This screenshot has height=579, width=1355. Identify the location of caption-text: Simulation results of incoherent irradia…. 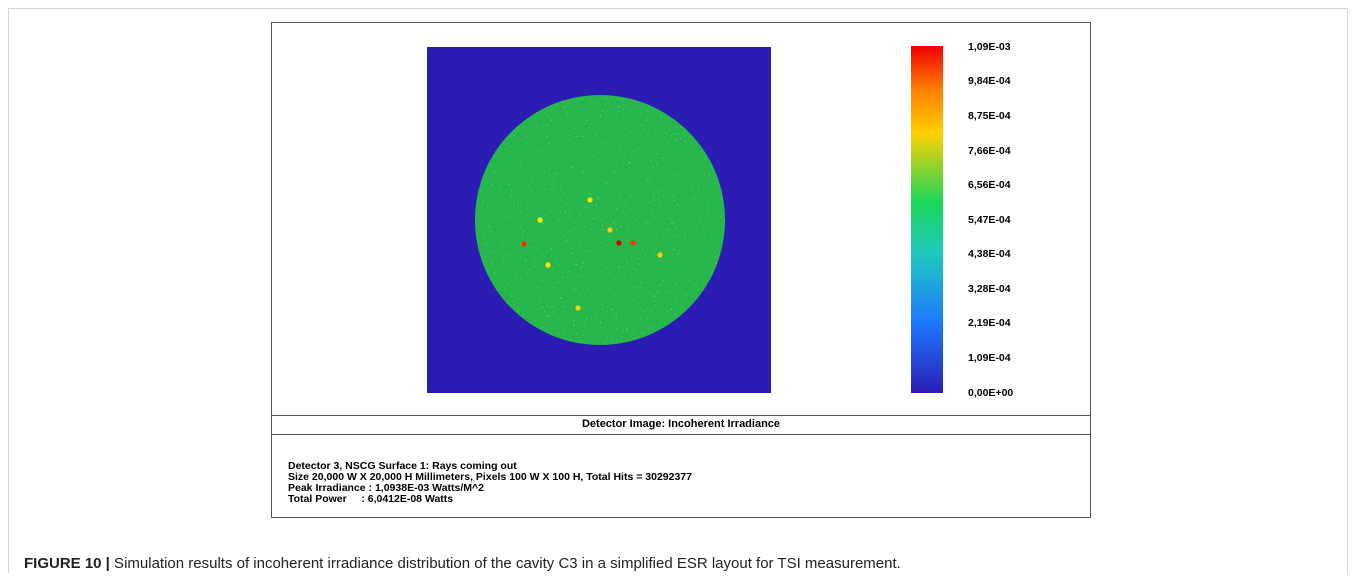
(505, 563).